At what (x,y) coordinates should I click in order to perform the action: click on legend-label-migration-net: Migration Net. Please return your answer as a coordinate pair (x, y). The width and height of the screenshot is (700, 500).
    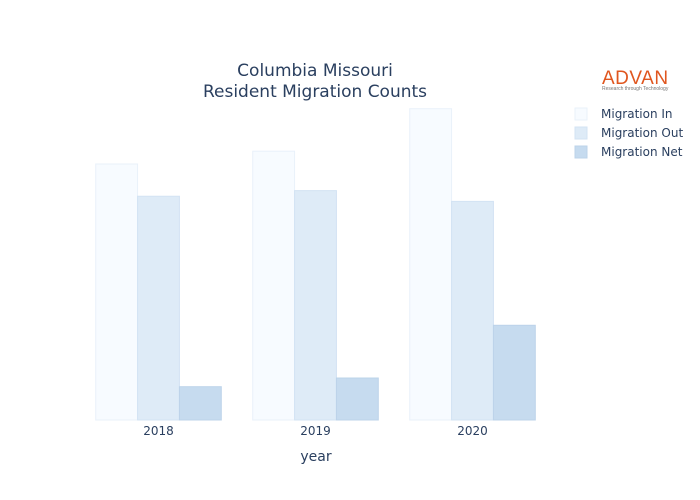
    Looking at the image, I should click on (642, 152).